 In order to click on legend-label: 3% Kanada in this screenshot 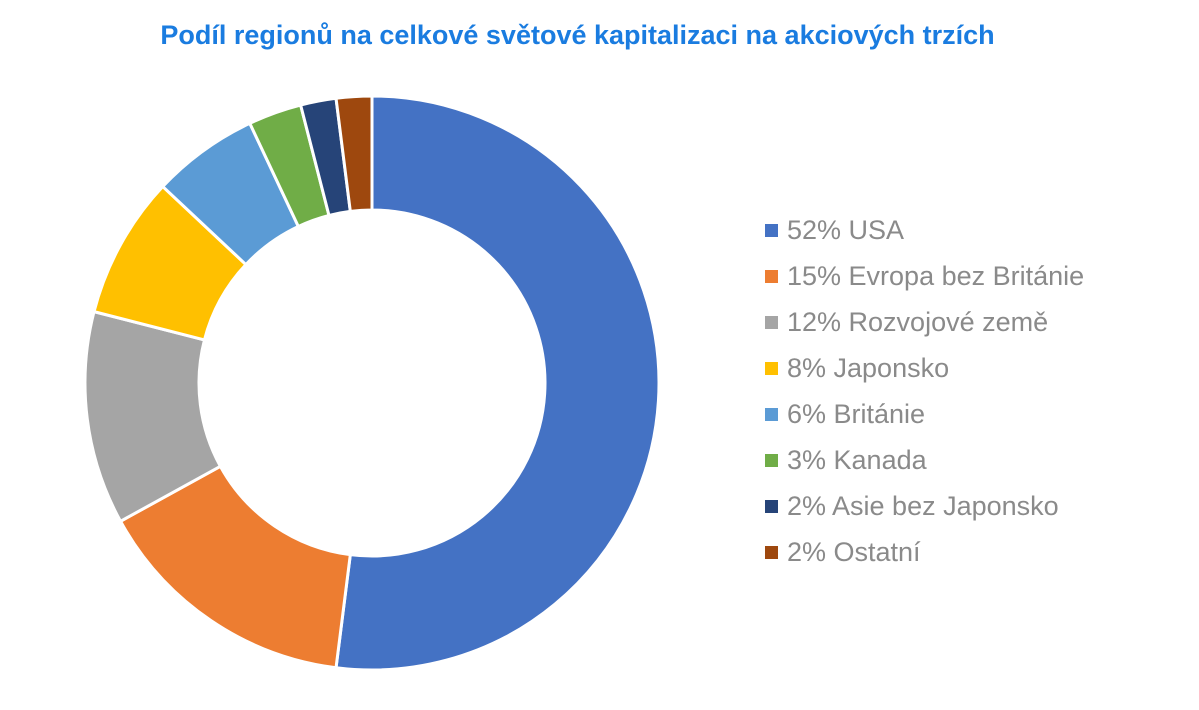, I will do `click(857, 459)`.